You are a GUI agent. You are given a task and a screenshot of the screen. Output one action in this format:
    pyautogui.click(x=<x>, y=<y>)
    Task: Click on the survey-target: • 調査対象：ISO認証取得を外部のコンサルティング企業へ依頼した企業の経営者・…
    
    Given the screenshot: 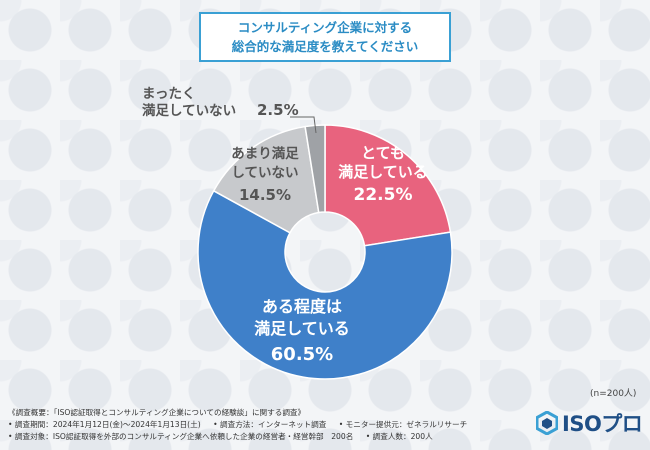 What is the action you would take?
    pyautogui.click(x=181, y=436)
    